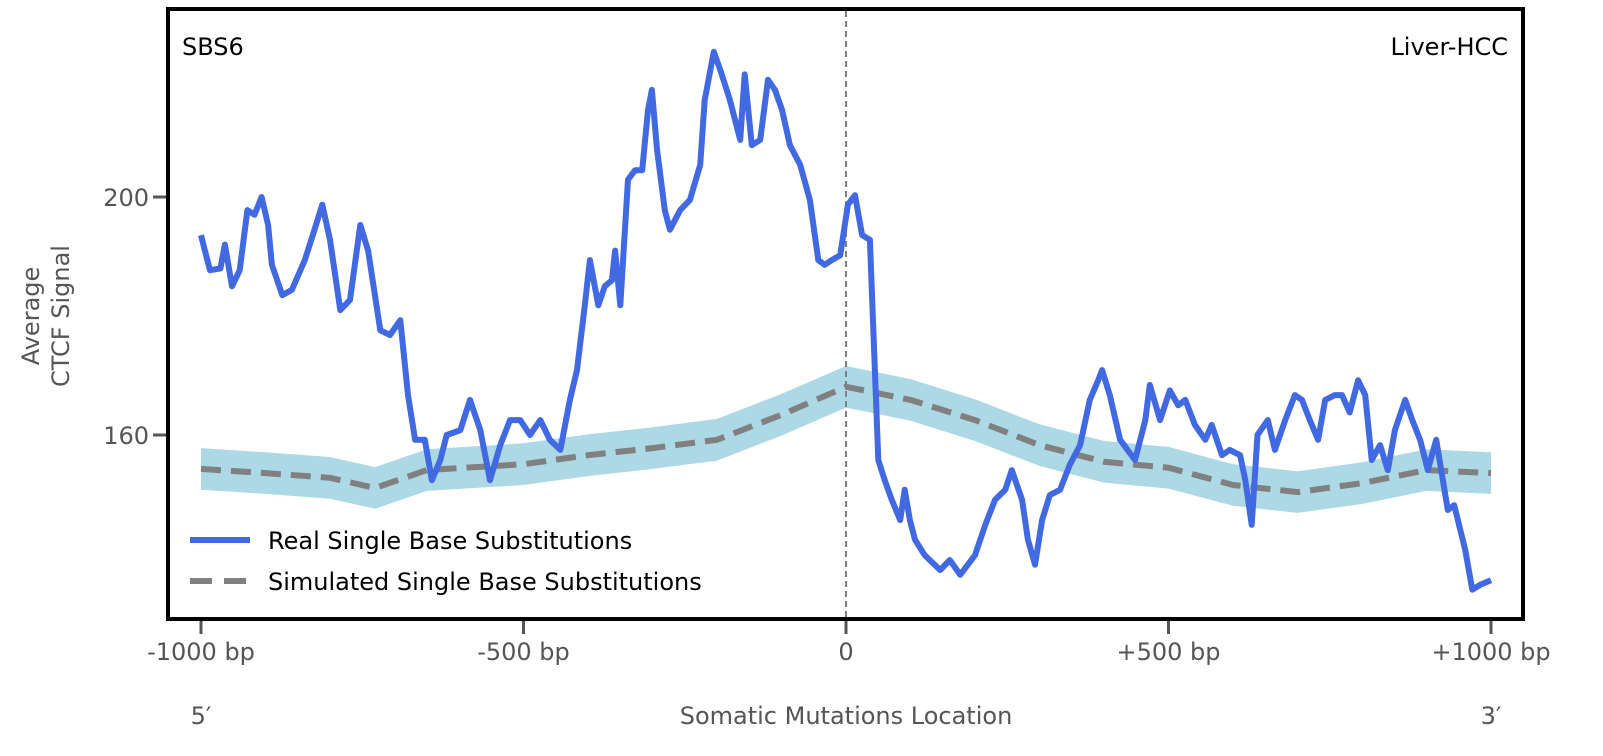  I want to click on x-axis: -1000 bp -500 bp 0 +500 bp +1000 bp, so click(849, 643).